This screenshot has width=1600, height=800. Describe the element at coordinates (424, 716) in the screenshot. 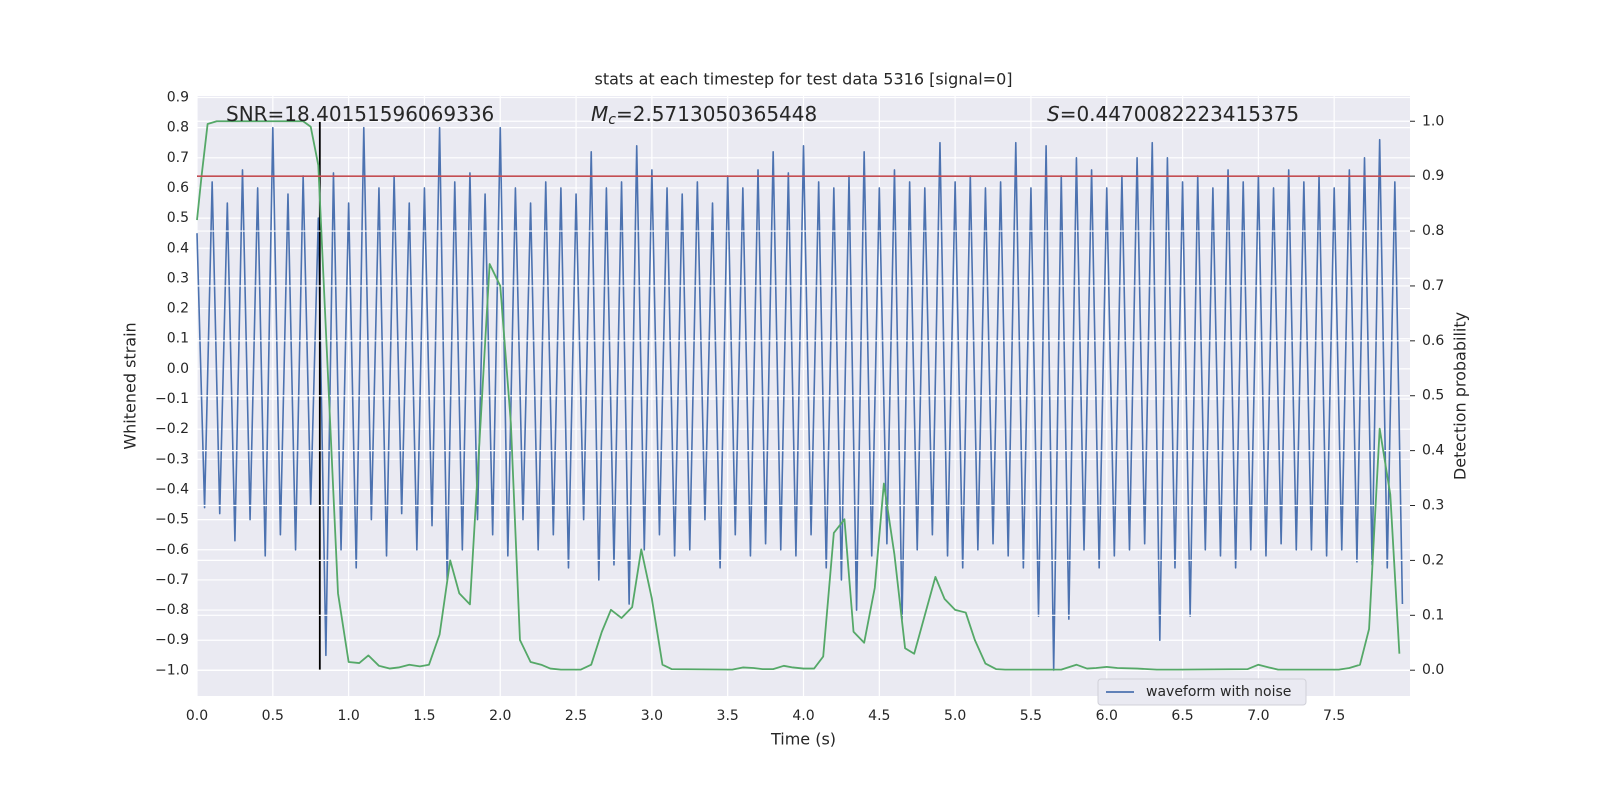

I see `x-tick-label: 1.5` at that location.